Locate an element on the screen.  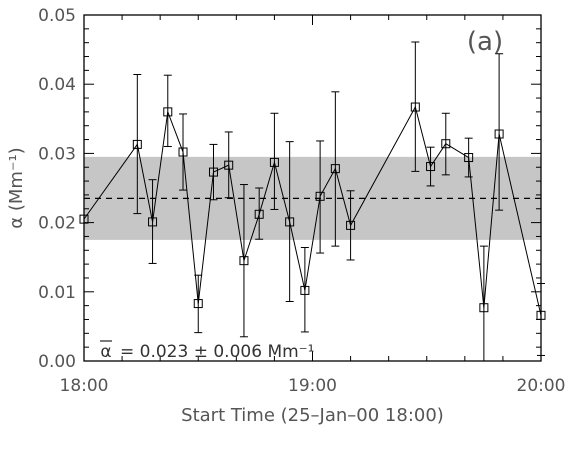
x-axis-title: Start Time (25–Jan–00 18:00) is located at coordinates (312, 415).